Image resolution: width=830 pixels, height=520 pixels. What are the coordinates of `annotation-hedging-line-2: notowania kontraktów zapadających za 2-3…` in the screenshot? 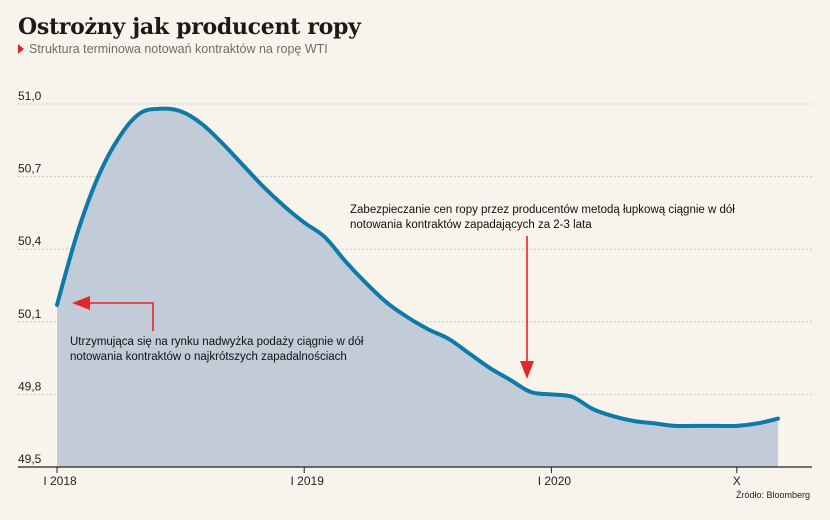 It's located at (471, 225).